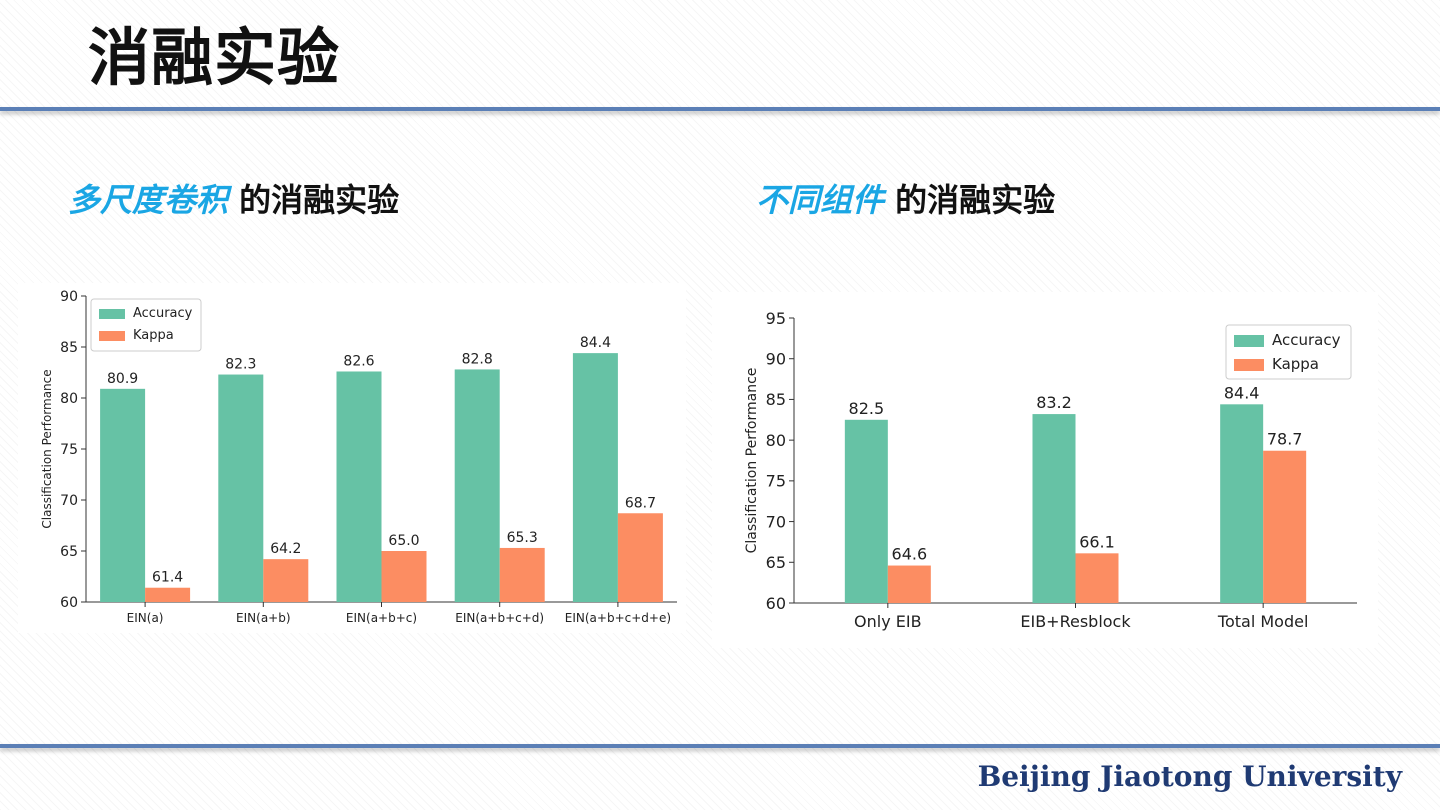  I want to click on section-title-multiscale: 多尺度卷积 的消融实验, so click(233, 200).